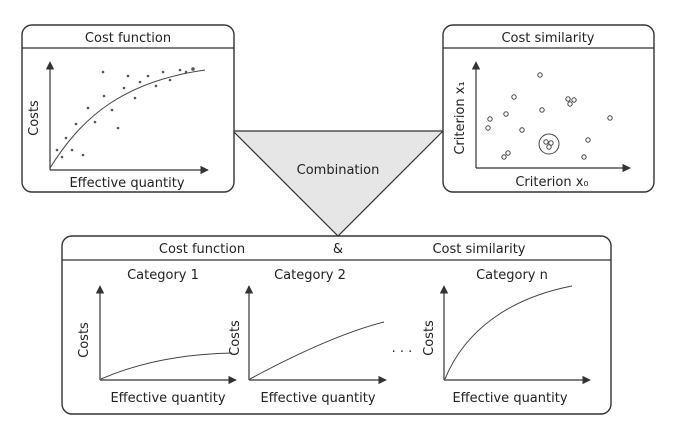 This screenshot has width=676, height=429. What do you see at coordinates (549, 116) in the screenshot?
I see `object-points` at bounding box center [549, 116].